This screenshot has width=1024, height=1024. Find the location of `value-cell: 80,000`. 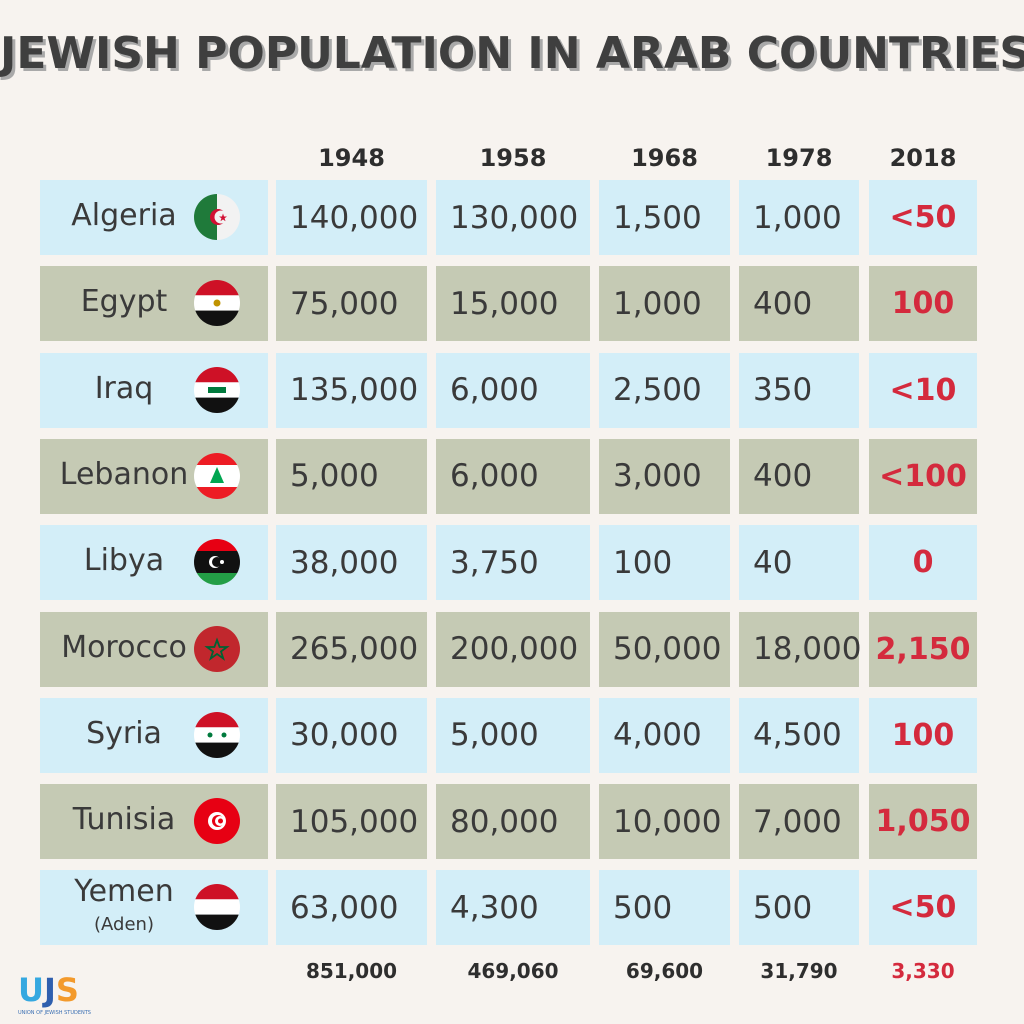

value-cell: 80,000 is located at coordinates (513, 822).